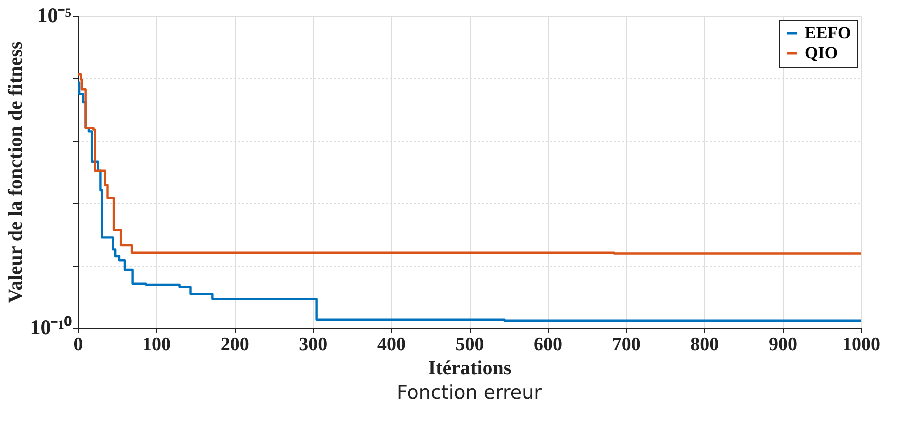  I want to click on y-tick-label: 10⁻¹⁰, so click(51, 328).